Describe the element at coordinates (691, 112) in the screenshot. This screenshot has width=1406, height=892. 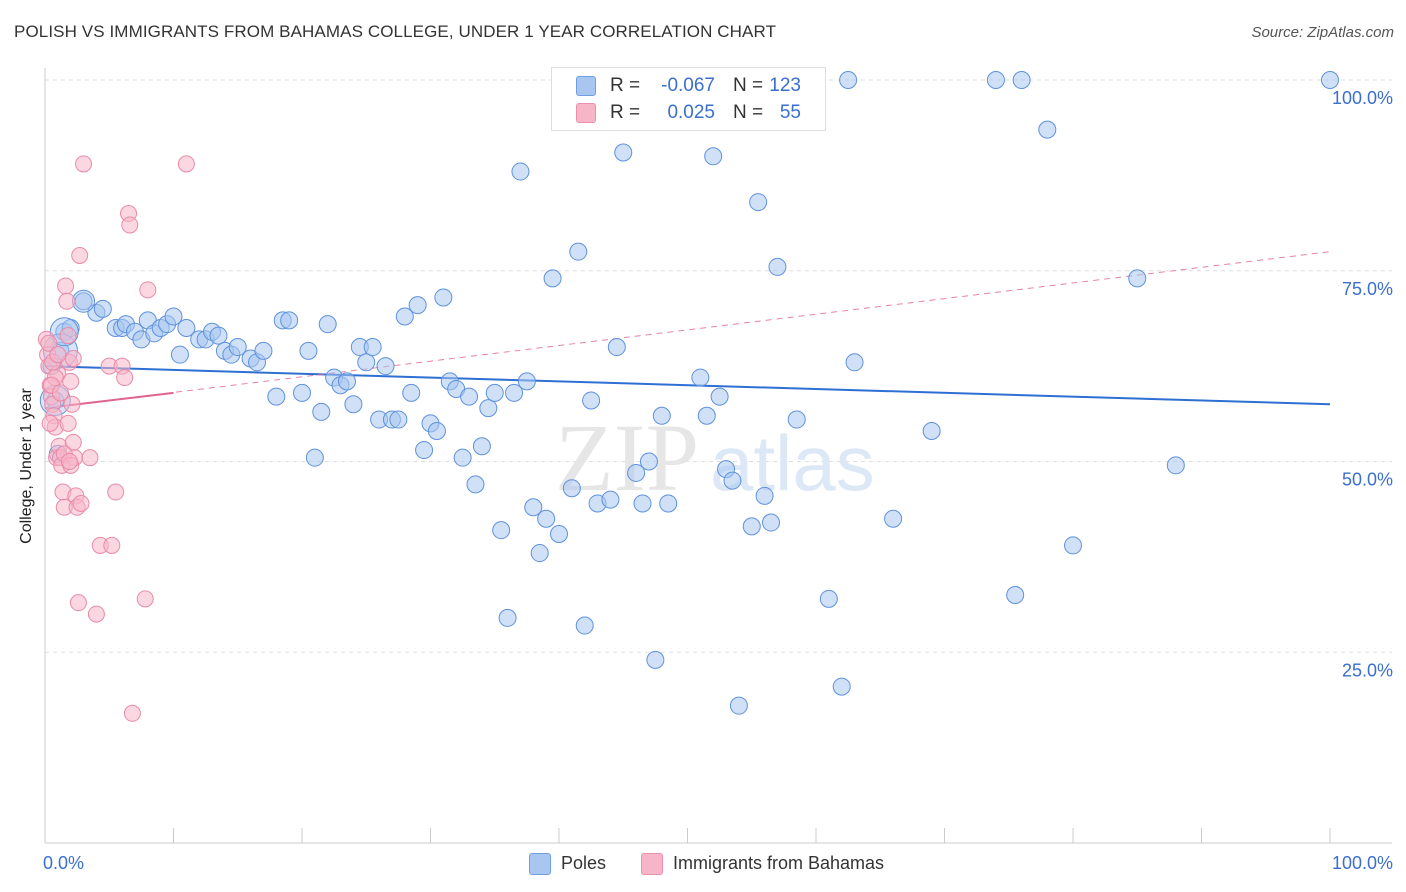
I see `legend-r-value: 0.025` at that location.